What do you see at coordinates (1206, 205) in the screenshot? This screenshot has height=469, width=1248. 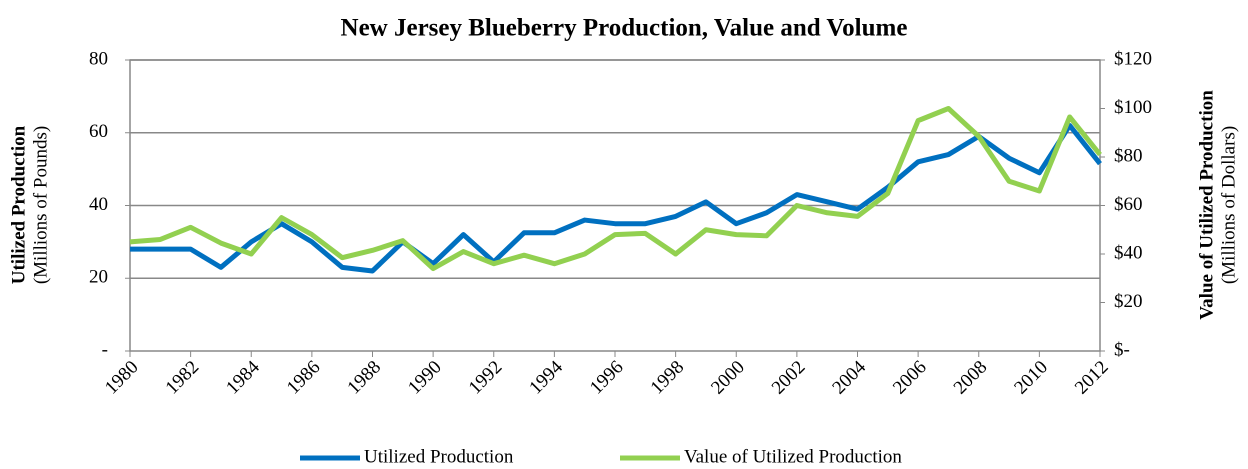 I see `y2-label: Value of Utilized Production` at bounding box center [1206, 205].